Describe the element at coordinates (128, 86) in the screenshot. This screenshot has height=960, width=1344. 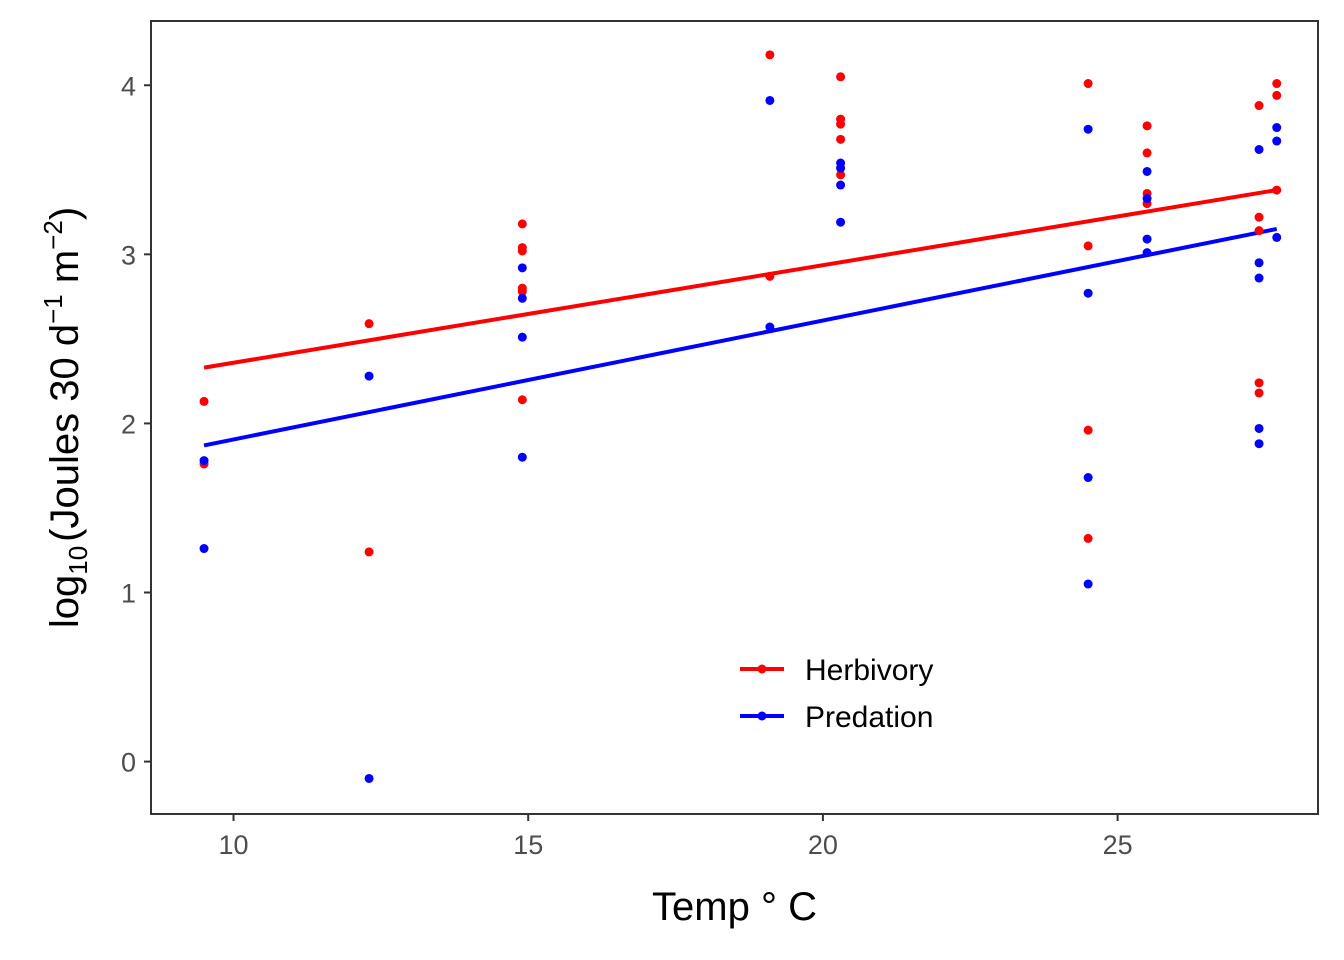
I see `y-tick-label: 4` at that location.